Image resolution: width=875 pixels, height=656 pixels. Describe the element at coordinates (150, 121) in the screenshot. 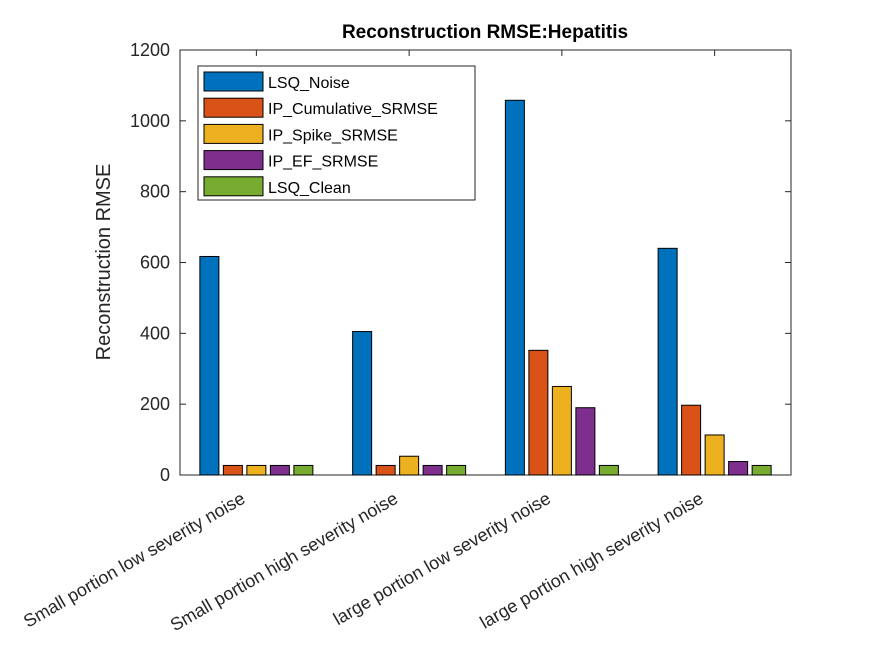

I see `y-tick-label: 1000` at that location.